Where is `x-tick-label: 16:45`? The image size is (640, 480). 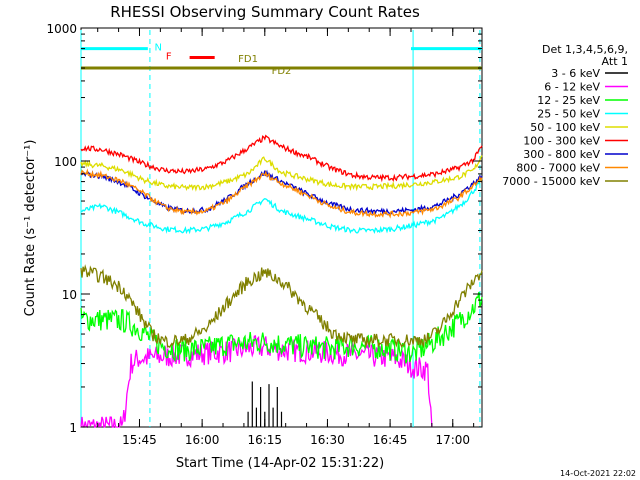
x-tick-label: 16:45 is located at coordinates (390, 440).